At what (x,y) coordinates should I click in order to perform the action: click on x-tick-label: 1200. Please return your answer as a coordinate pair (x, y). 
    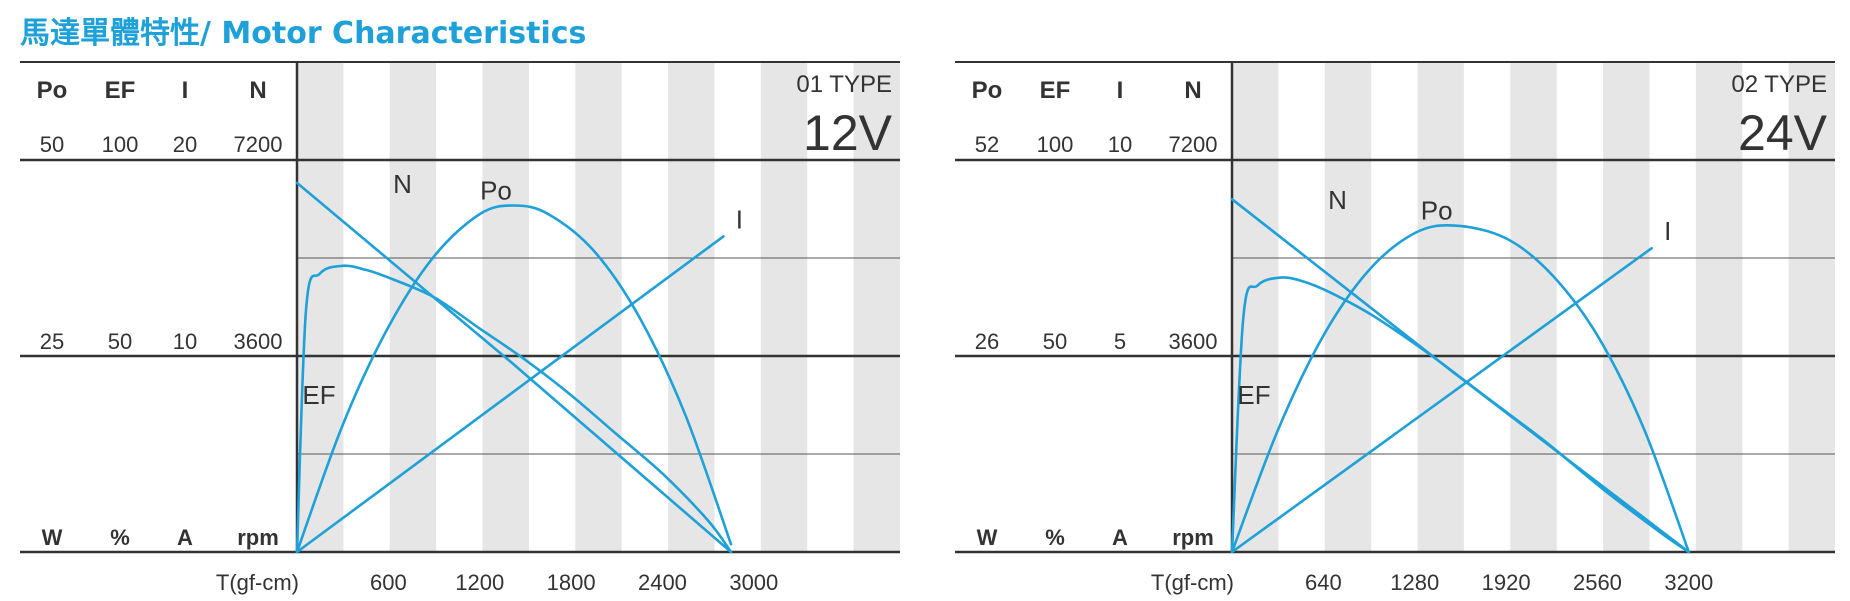
    Looking at the image, I should click on (479, 582).